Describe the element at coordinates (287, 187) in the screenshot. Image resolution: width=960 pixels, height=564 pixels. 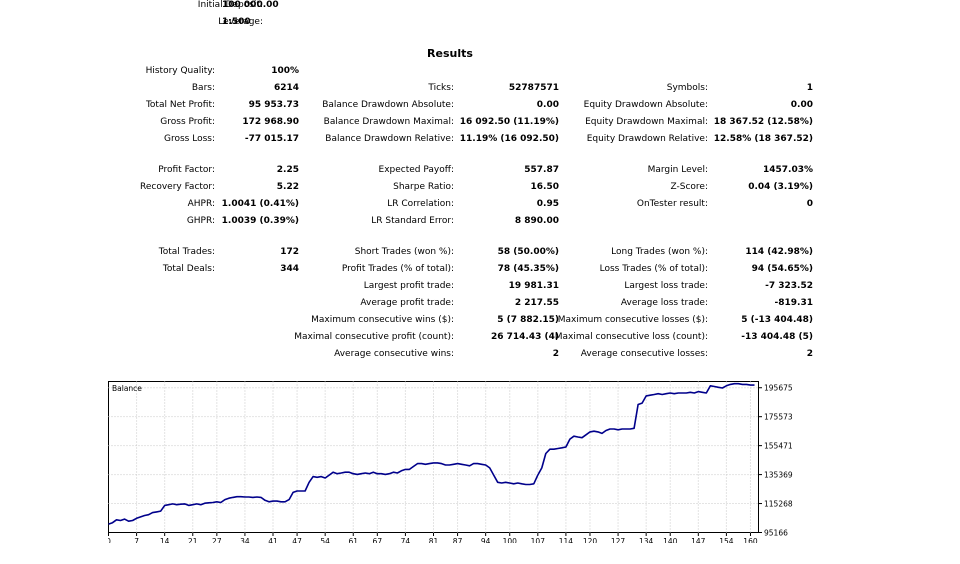
I see `stat-value: 5.22` at that location.